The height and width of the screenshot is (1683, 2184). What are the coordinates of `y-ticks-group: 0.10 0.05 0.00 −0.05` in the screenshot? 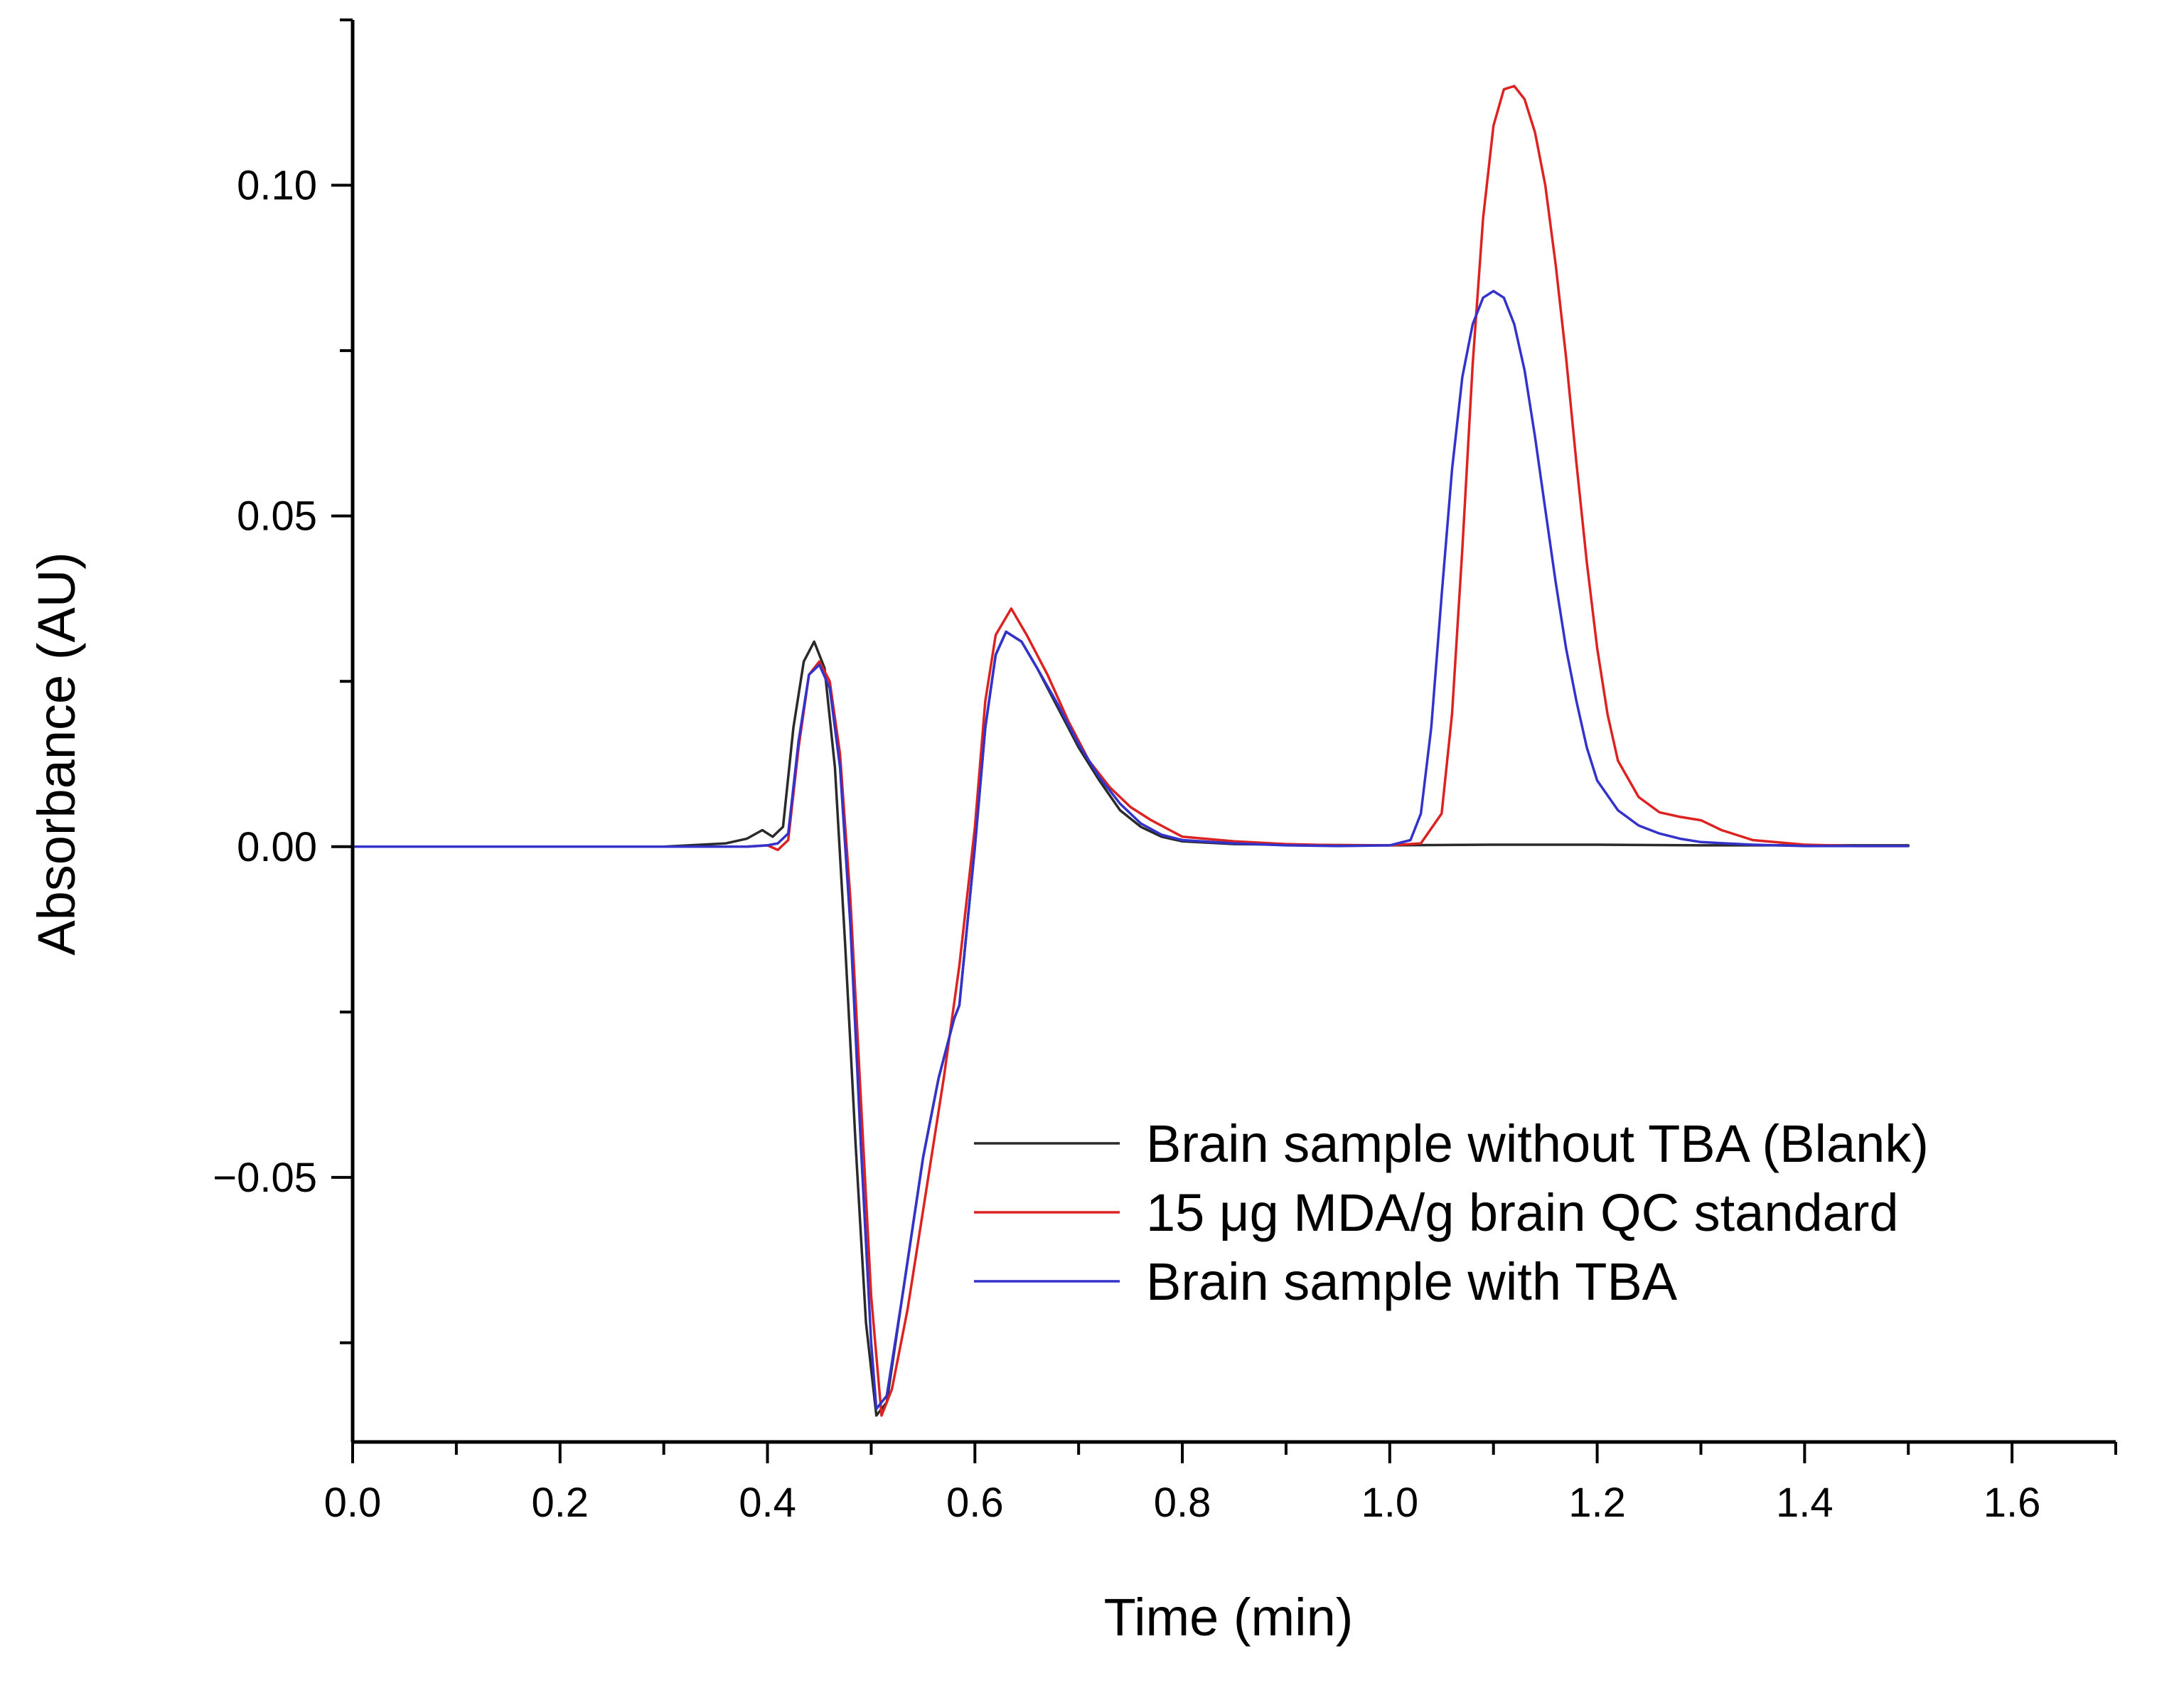 It's located at (283, 681).